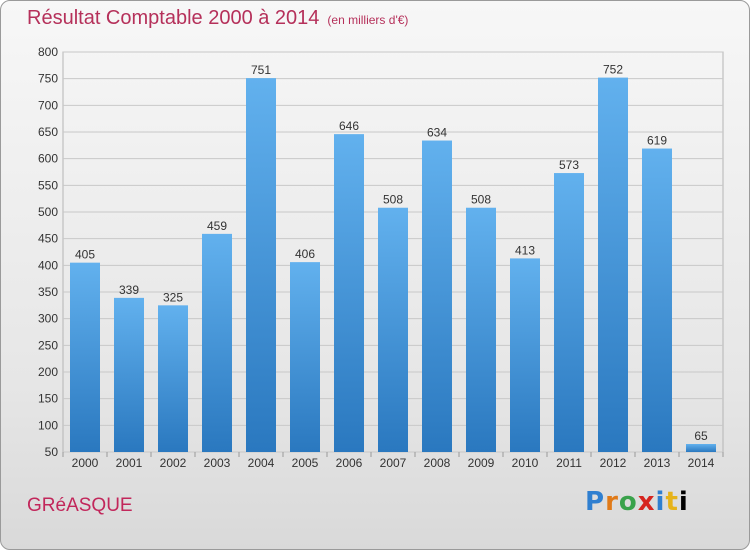 Image resolution: width=750 pixels, height=550 pixels. What do you see at coordinates (52, 452) in the screenshot?
I see `y-tick-label: 50` at bounding box center [52, 452].